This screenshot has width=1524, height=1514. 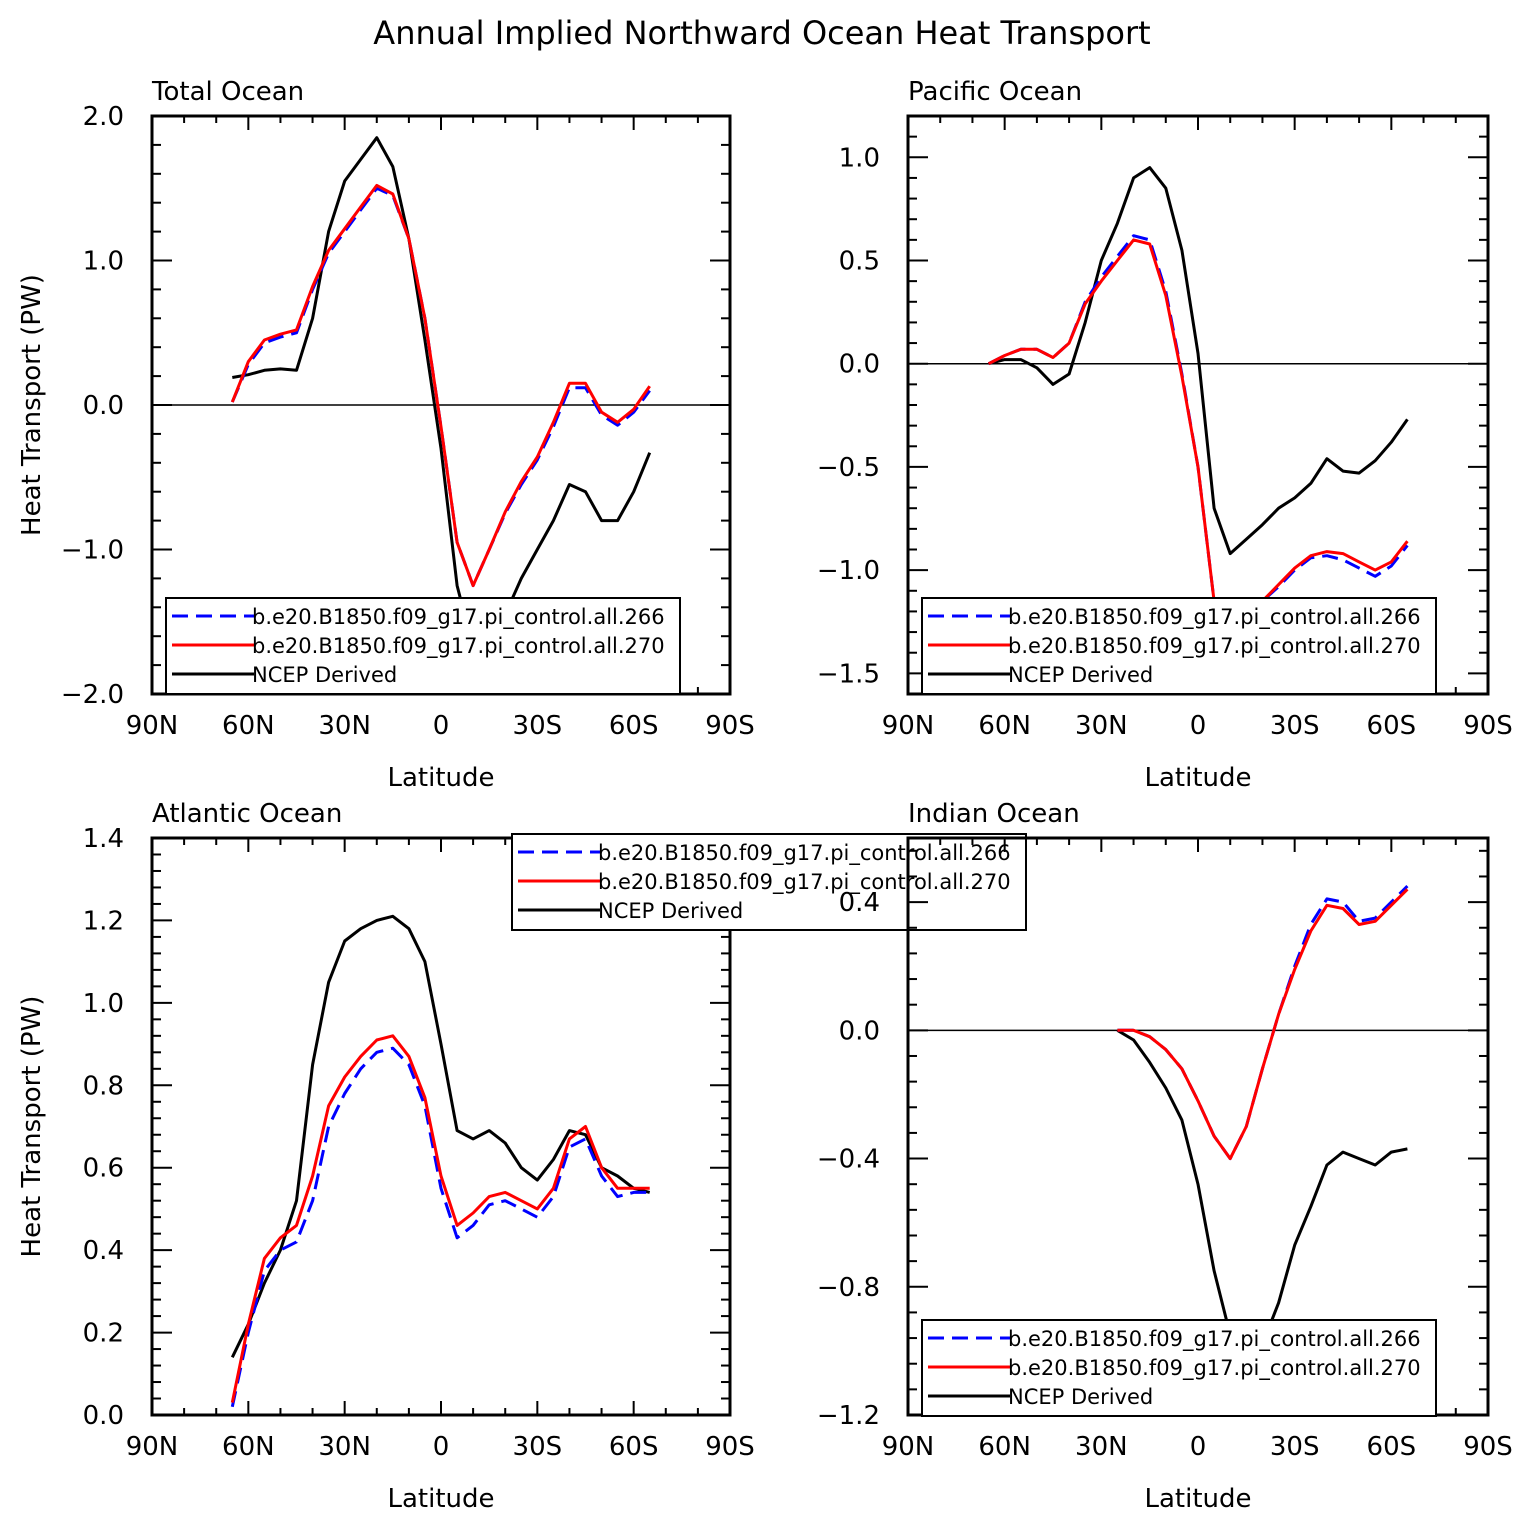 I want to click on y-tick-label: 1.4, so click(x=103, y=839).